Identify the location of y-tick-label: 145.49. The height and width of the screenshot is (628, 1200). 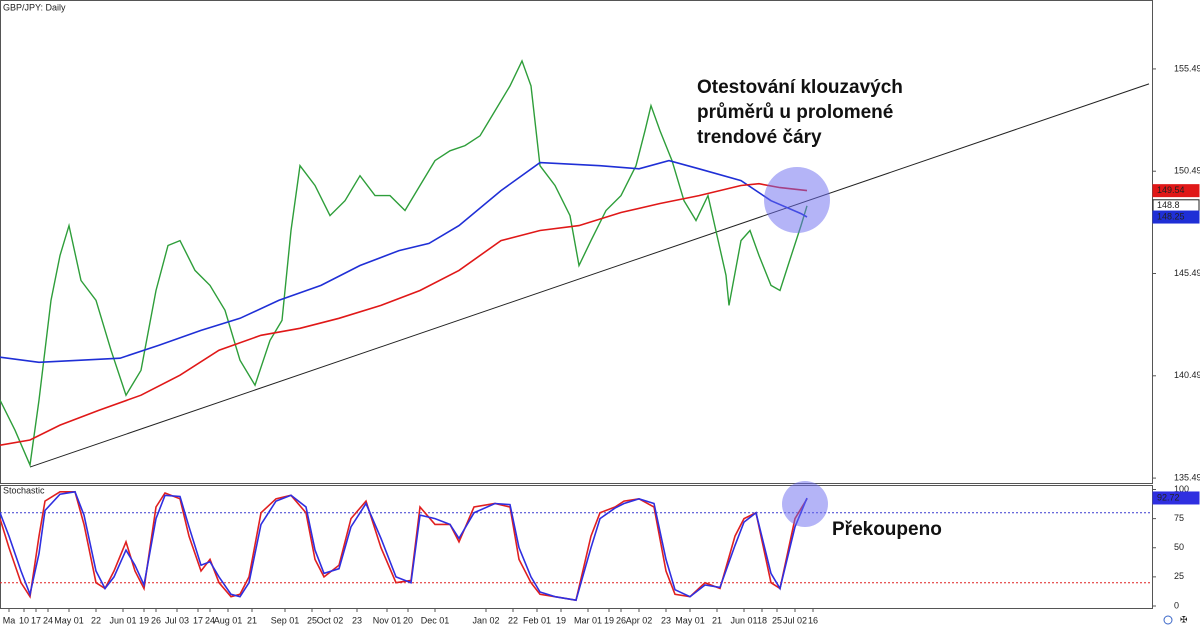
(1187, 273).